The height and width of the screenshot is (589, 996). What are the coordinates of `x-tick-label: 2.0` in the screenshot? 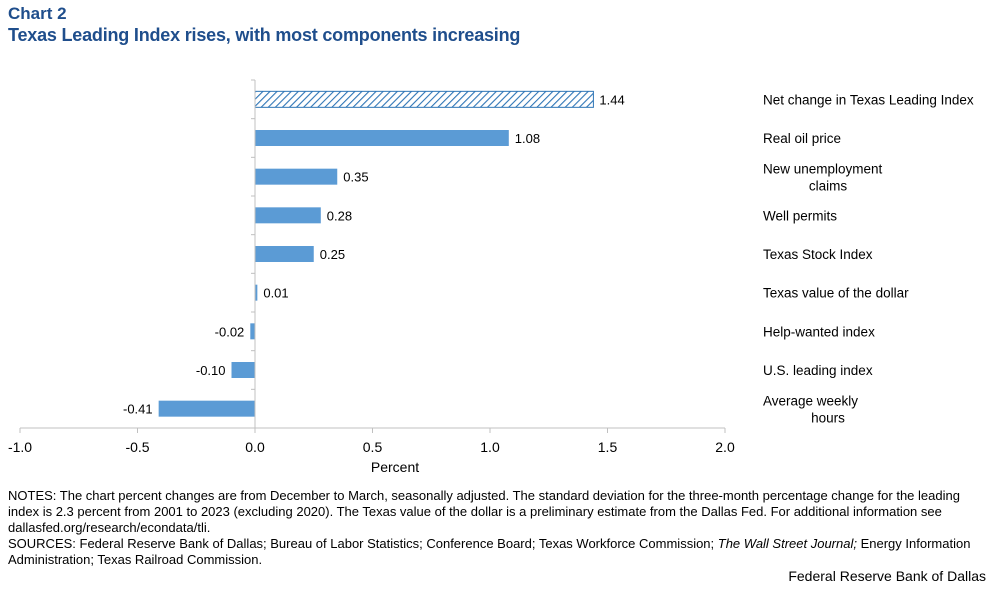 It's located at (725, 447).